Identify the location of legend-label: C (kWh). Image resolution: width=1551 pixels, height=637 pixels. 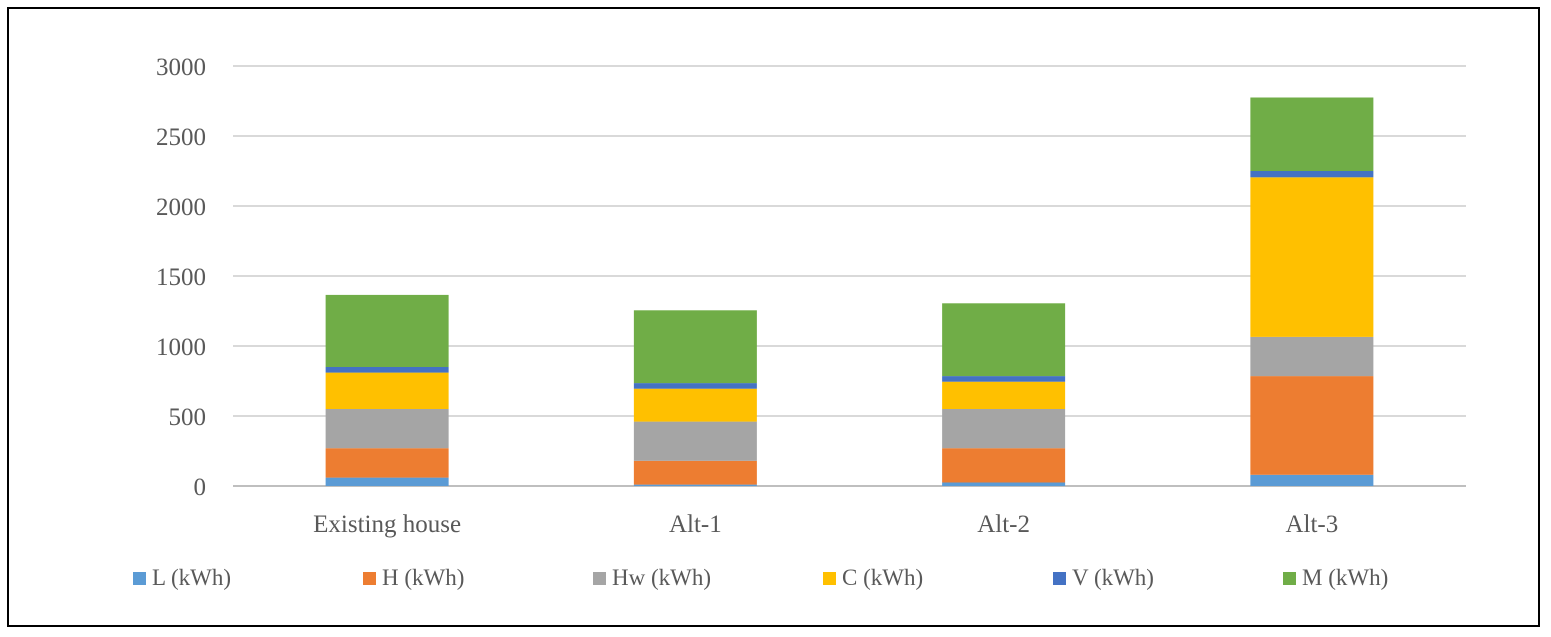
(882, 577).